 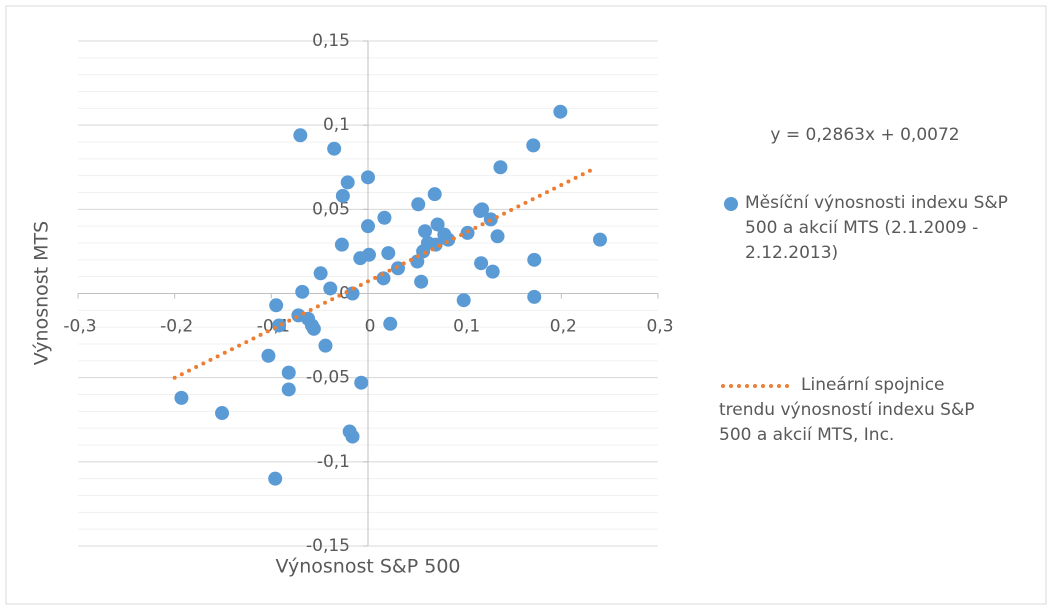 I want to click on x-tick-label: 0, so click(x=370, y=327).